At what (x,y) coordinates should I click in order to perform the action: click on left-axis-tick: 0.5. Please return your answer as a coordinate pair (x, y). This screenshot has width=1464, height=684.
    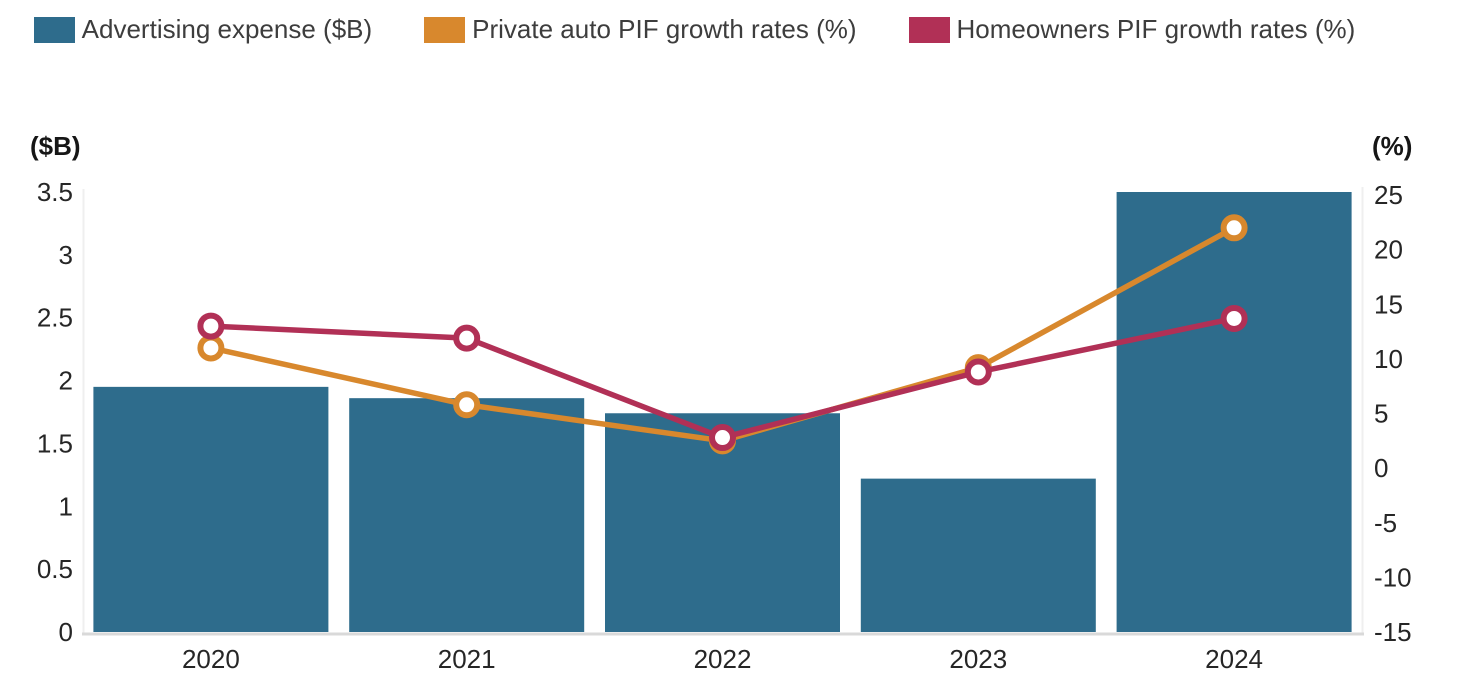
    Looking at the image, I should click on (55, 569).